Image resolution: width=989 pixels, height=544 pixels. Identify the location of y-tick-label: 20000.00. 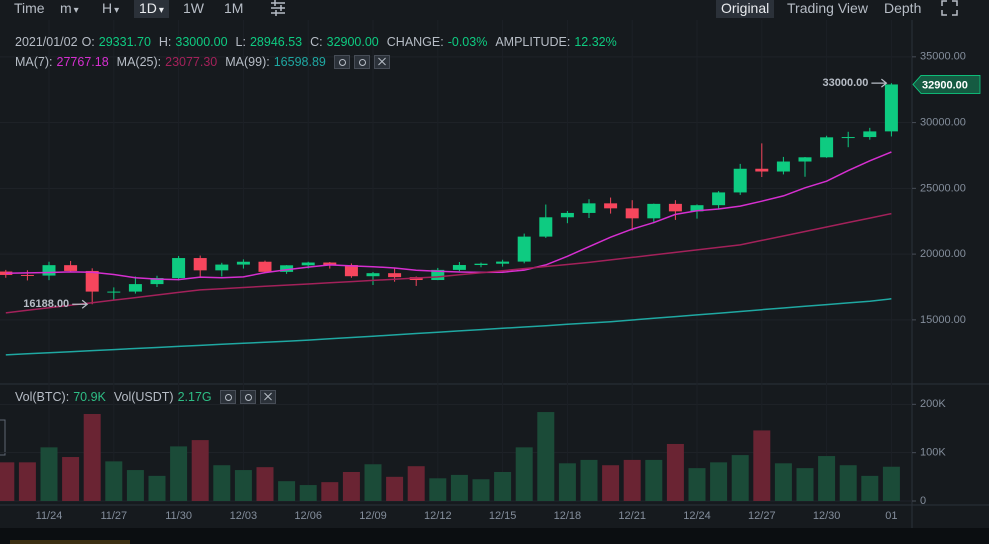
(943, 254).